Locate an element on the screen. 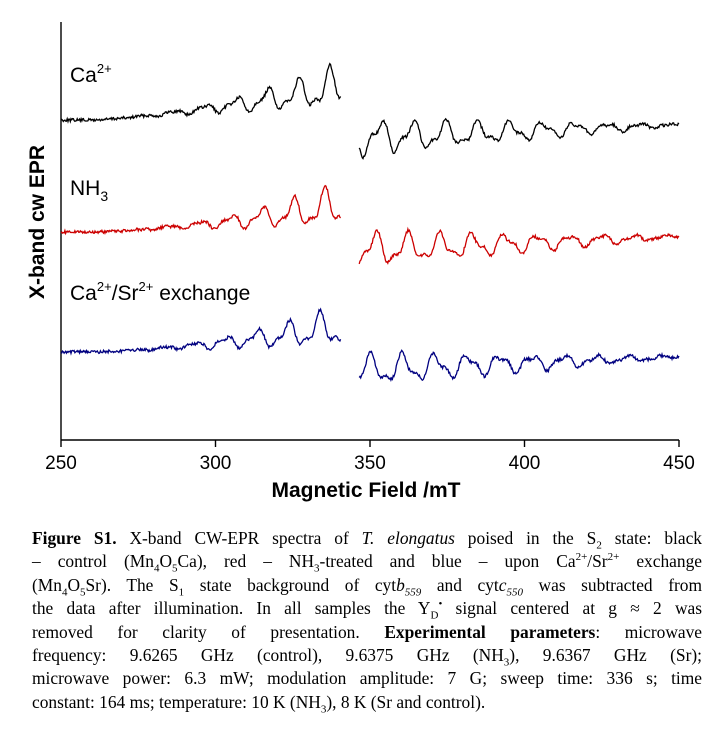  trace-nh3-low-field is located at coordinates (201, 210).